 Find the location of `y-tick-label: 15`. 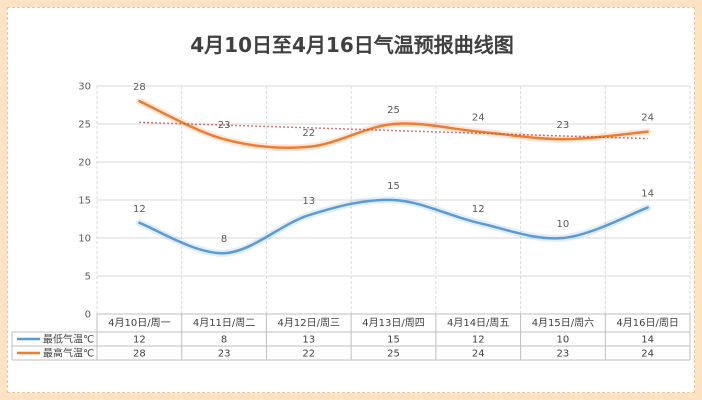

y-tick-label: 15 is located at coordinates (84, 201).